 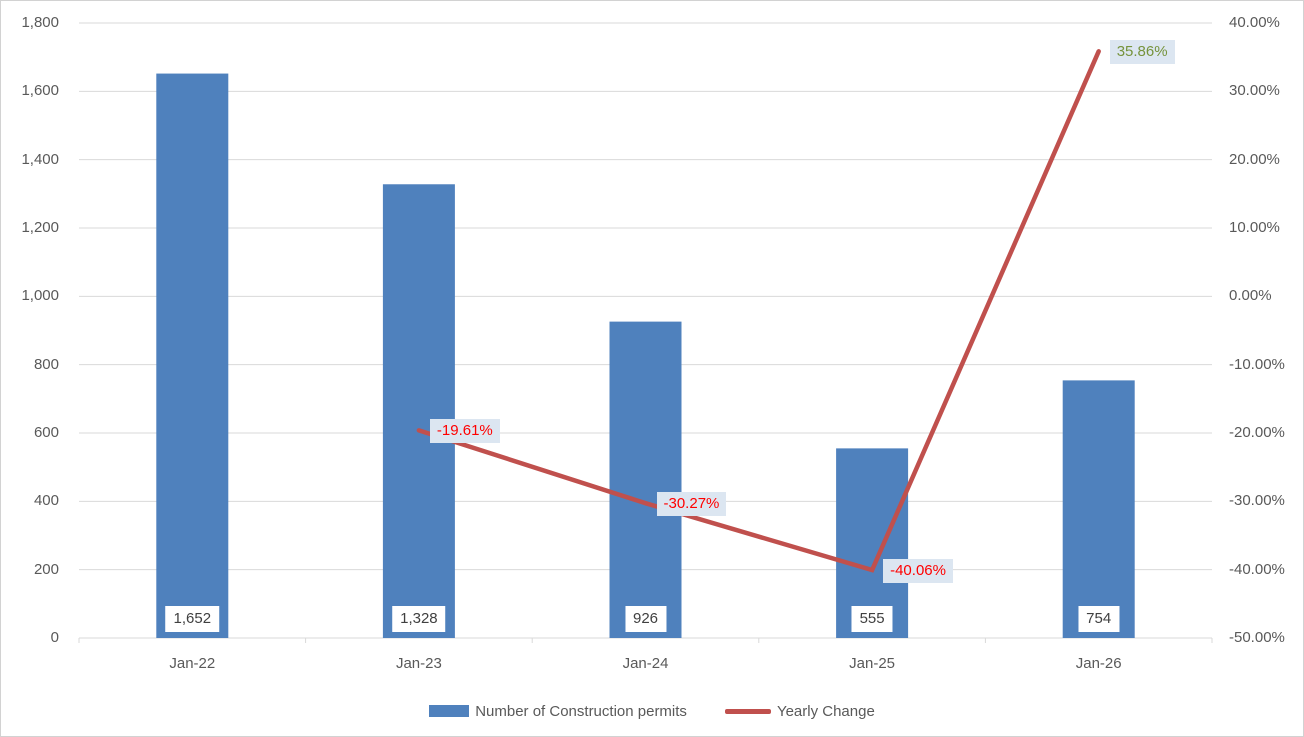 I want to click on right-axis-tick-label: -40.00%, so click(x=1257, y=569).